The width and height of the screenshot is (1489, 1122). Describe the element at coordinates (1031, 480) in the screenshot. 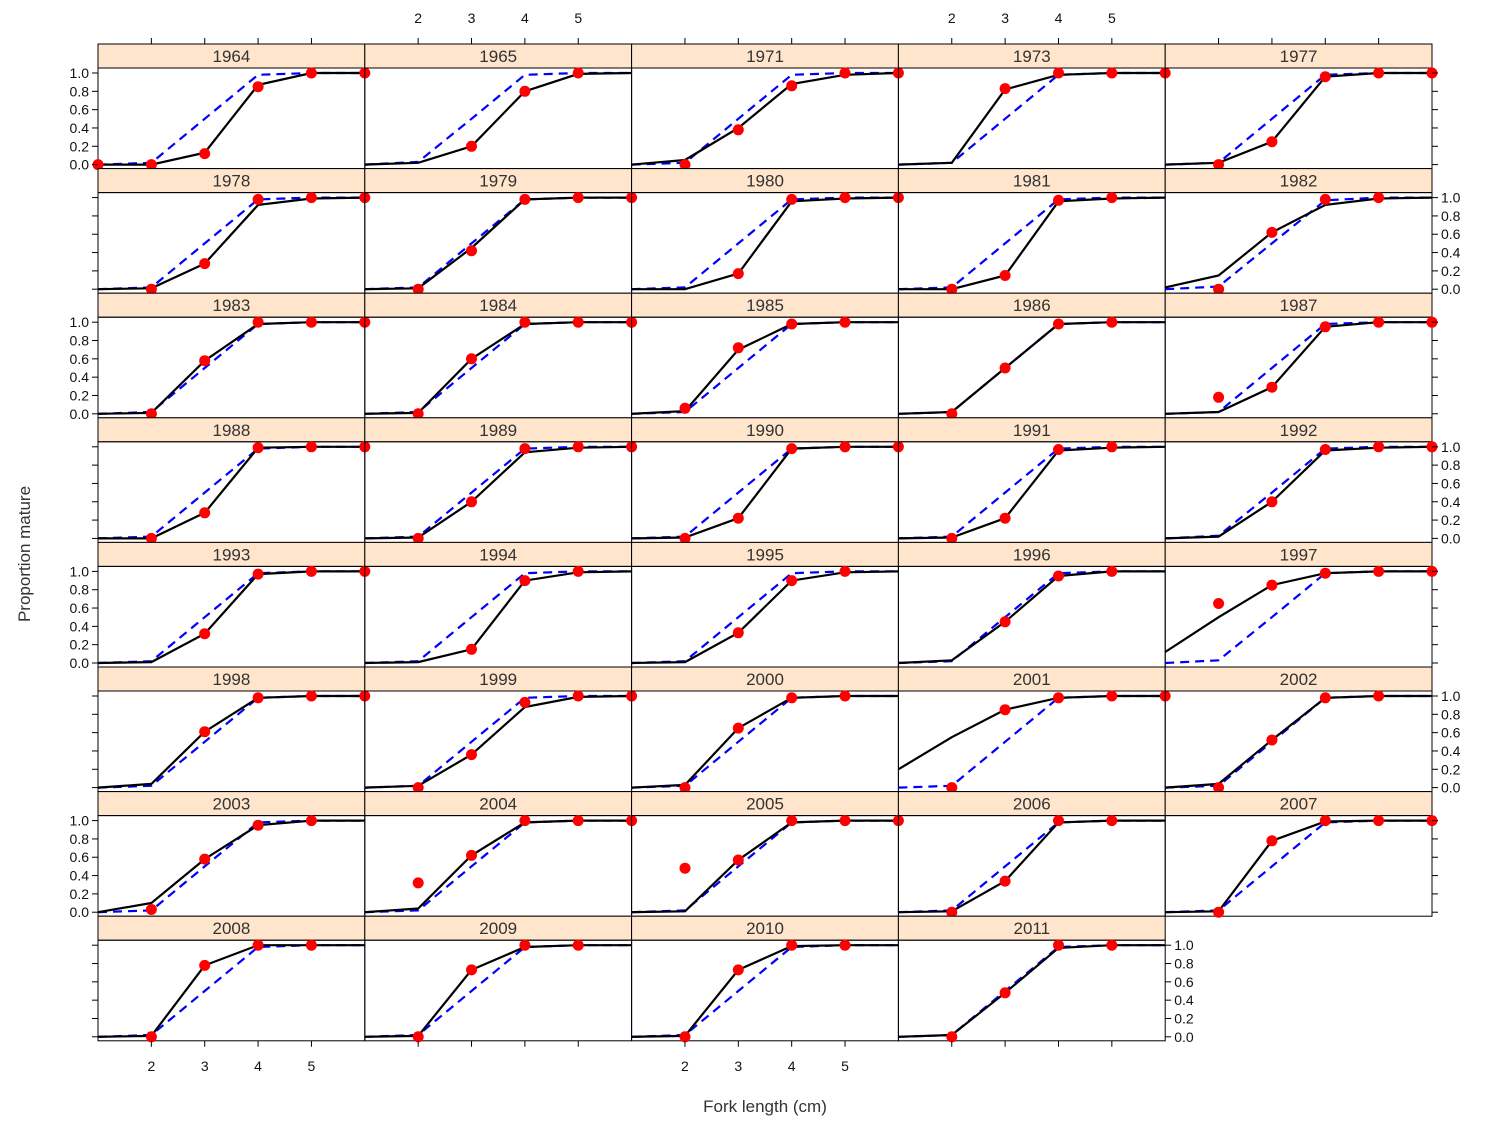

I see `panel: 1991` at that location.